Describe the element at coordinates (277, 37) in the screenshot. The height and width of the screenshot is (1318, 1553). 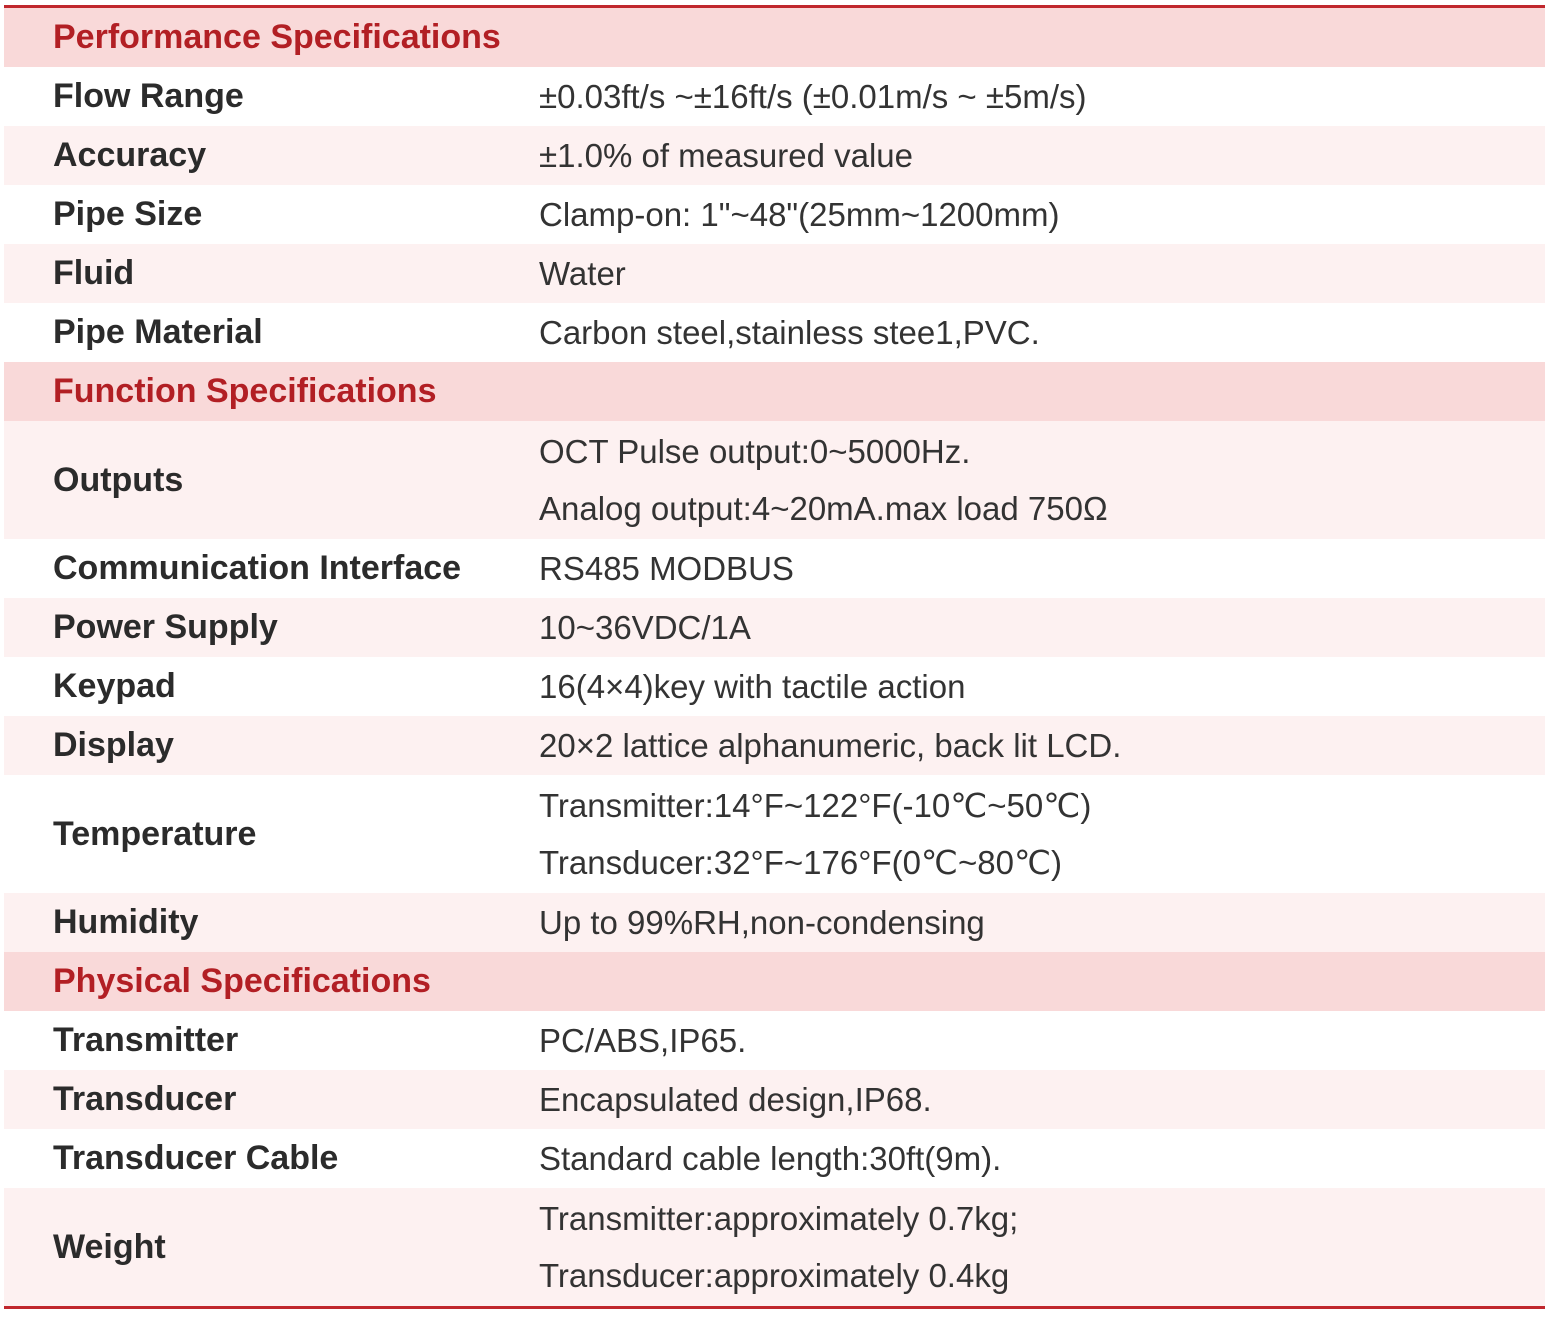
I see `section-title: Performance Specifications` at that location.